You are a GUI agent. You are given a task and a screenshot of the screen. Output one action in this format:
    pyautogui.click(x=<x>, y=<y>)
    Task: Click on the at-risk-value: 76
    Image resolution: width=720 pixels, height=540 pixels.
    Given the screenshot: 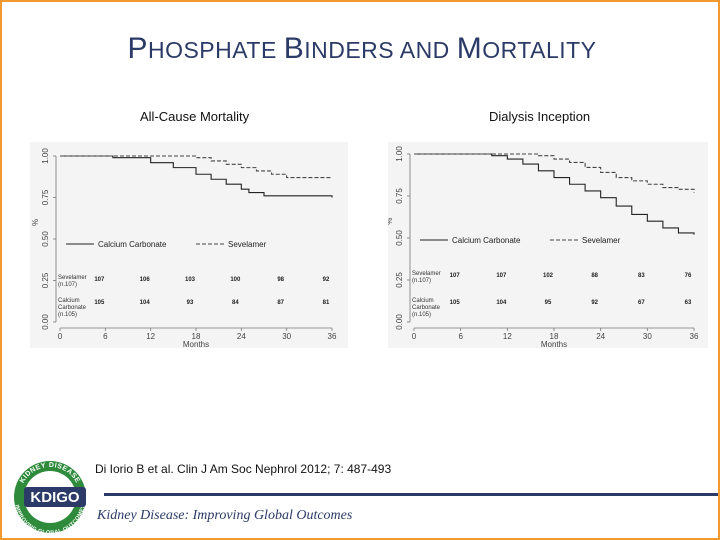 What is the action you would take?
    pyautogui.click(x=688, y=276)
    